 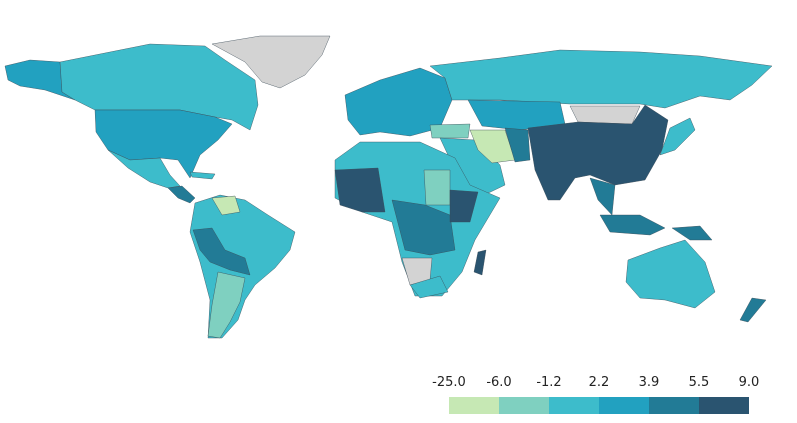 What do you see at coordinates (599, 382) in the screenshot?
I see `legend-label: 2.2` at bounding box center [599, 382].